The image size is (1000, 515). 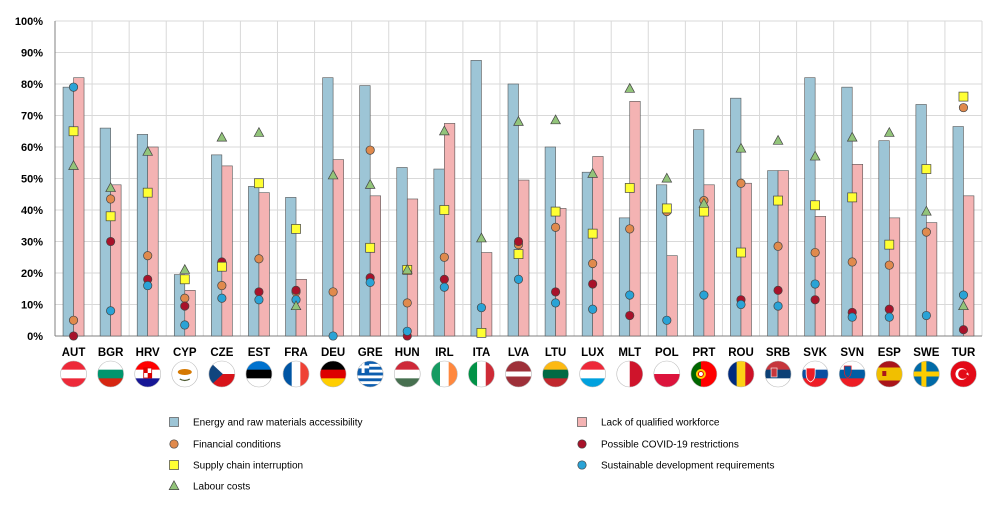 What do you see at coordinates (852, 317) in the screenshot?
I see `marker-sustainable-development-requirements-svn` at bounding box center [852, 317].